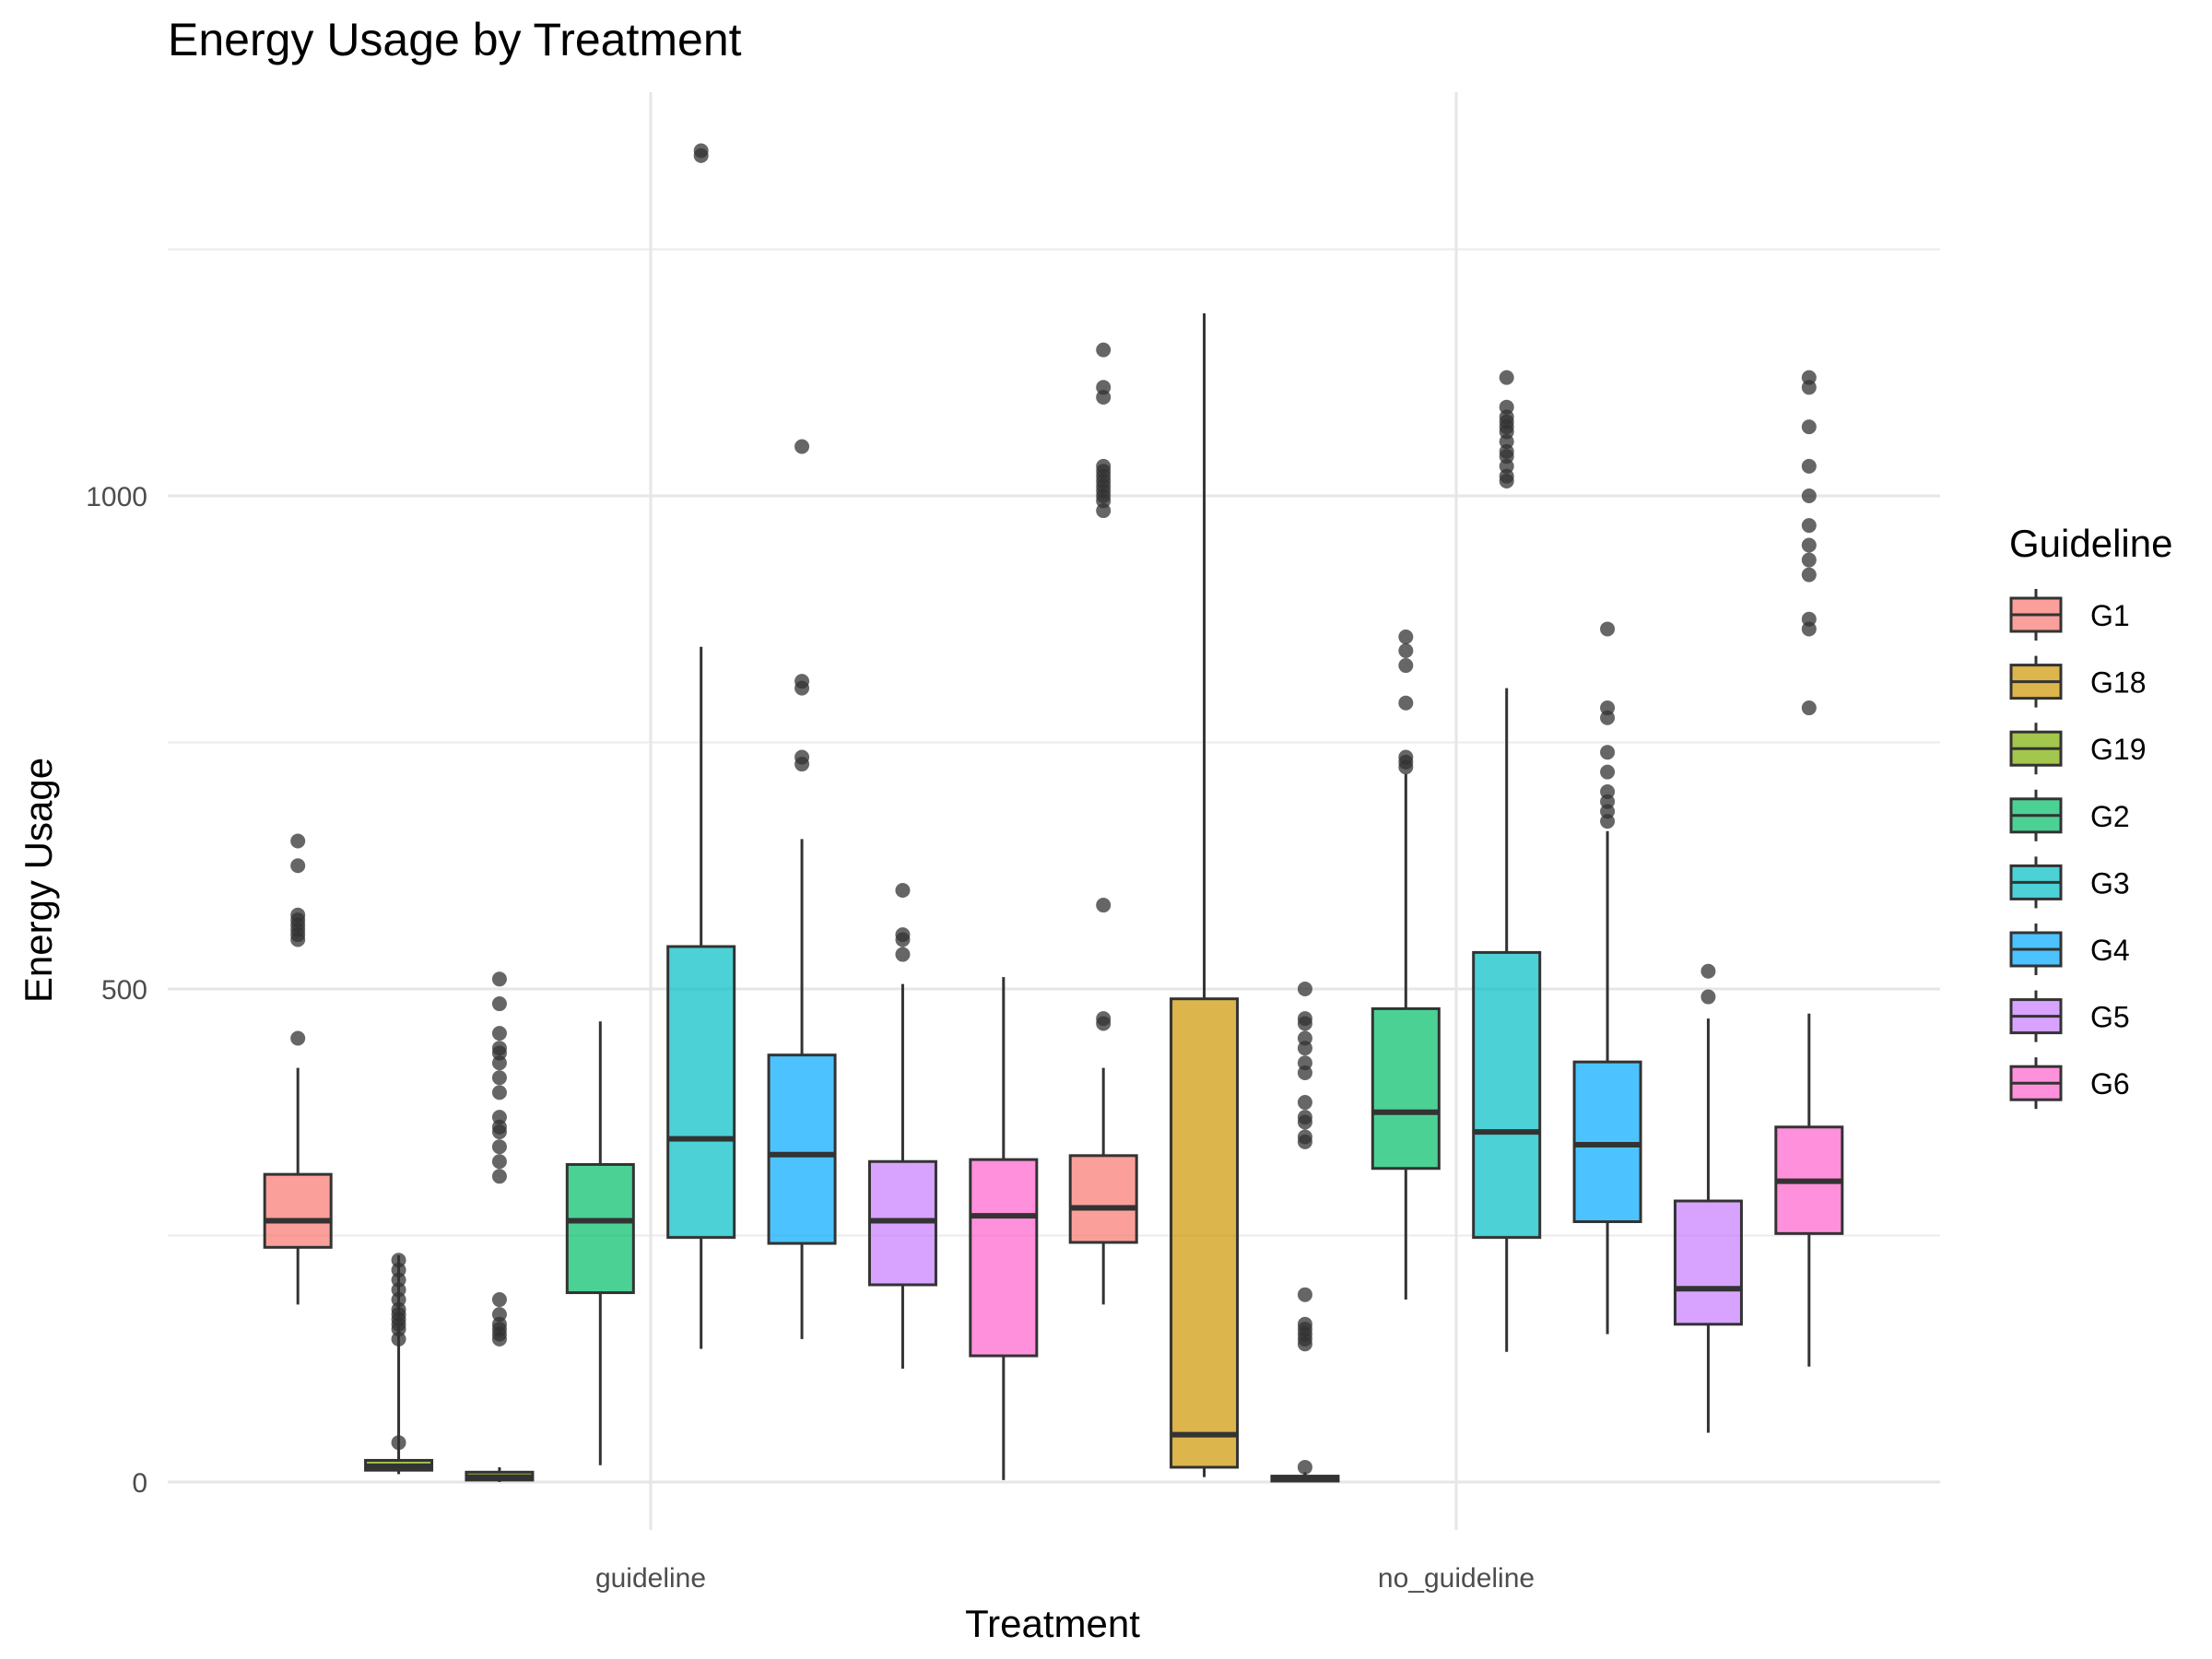 Image resolution: width=2212 pixels, height=1659 pixels. What do you see at coordinates (2118, 749) in the screenshot?
I see `legend-label: G19` at bounding box center [2118, 749].